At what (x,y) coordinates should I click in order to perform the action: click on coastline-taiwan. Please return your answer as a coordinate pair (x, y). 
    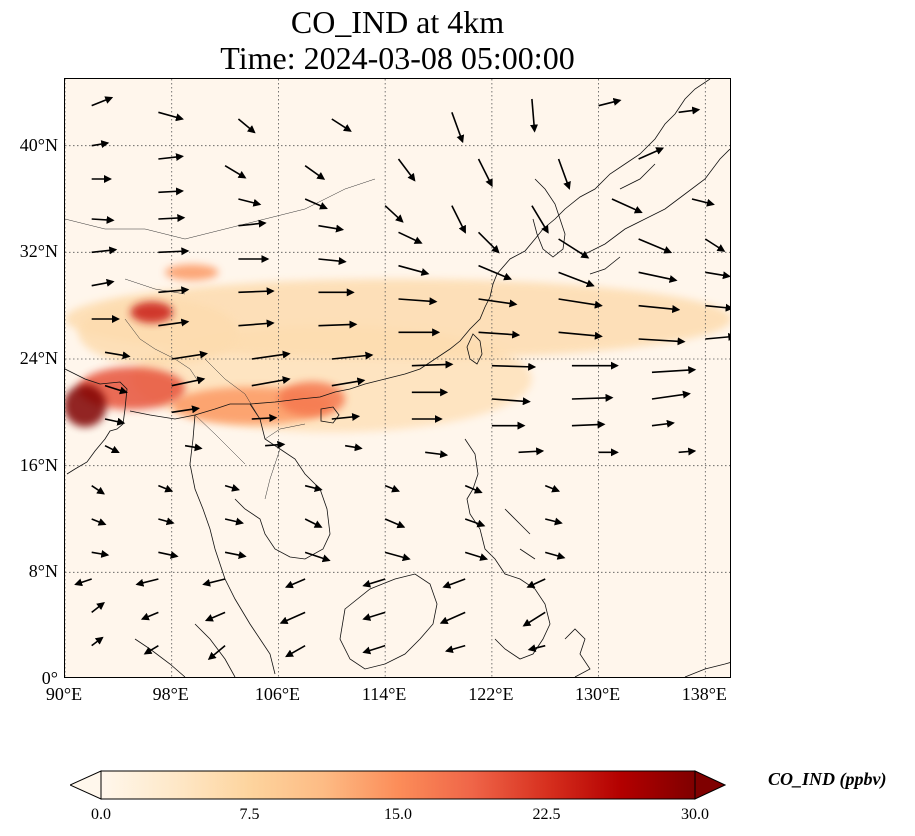
    Looking at the image, I should click on (474, 349).